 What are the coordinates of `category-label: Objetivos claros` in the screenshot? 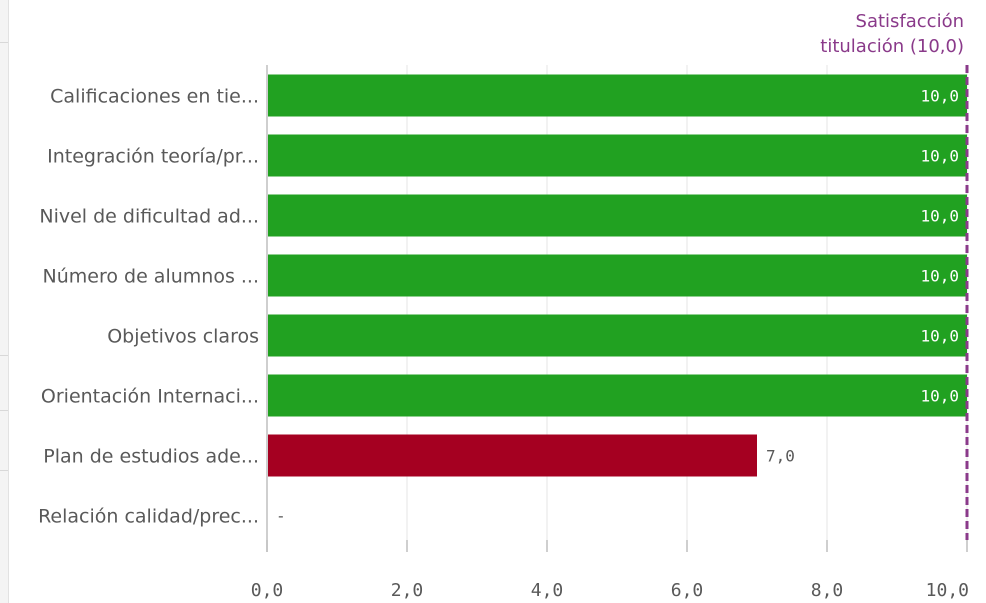 It's located at (183, 337).